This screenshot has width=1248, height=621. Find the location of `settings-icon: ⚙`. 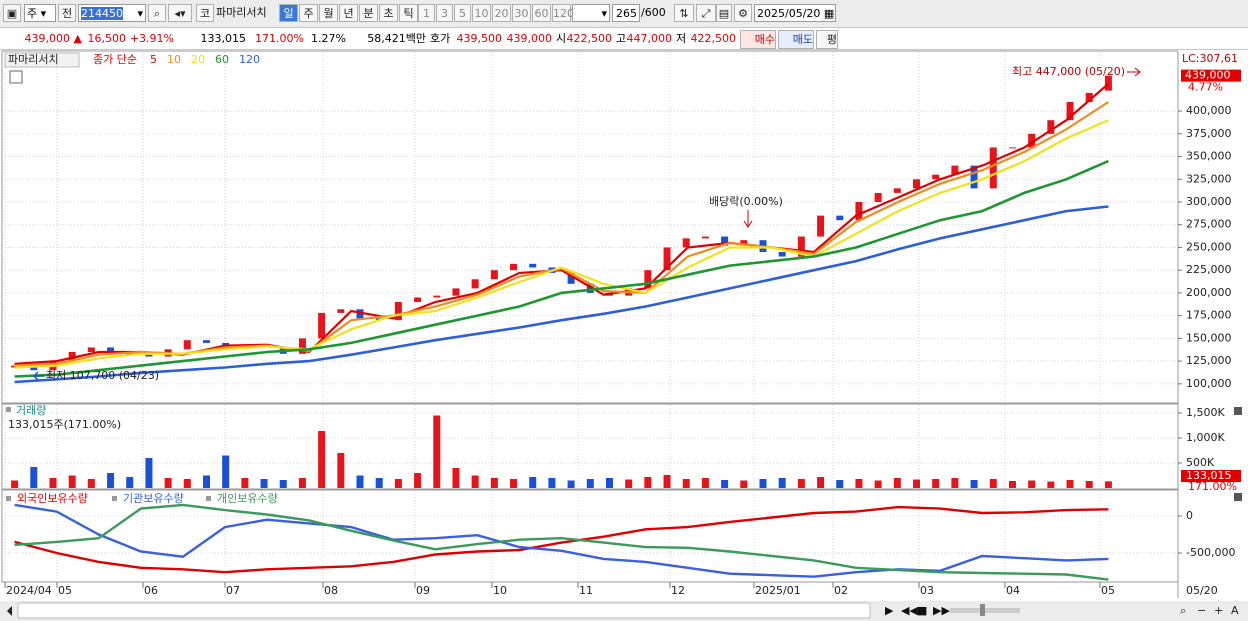

settings-icon: ⚙ is located at coordinates (743, 13).